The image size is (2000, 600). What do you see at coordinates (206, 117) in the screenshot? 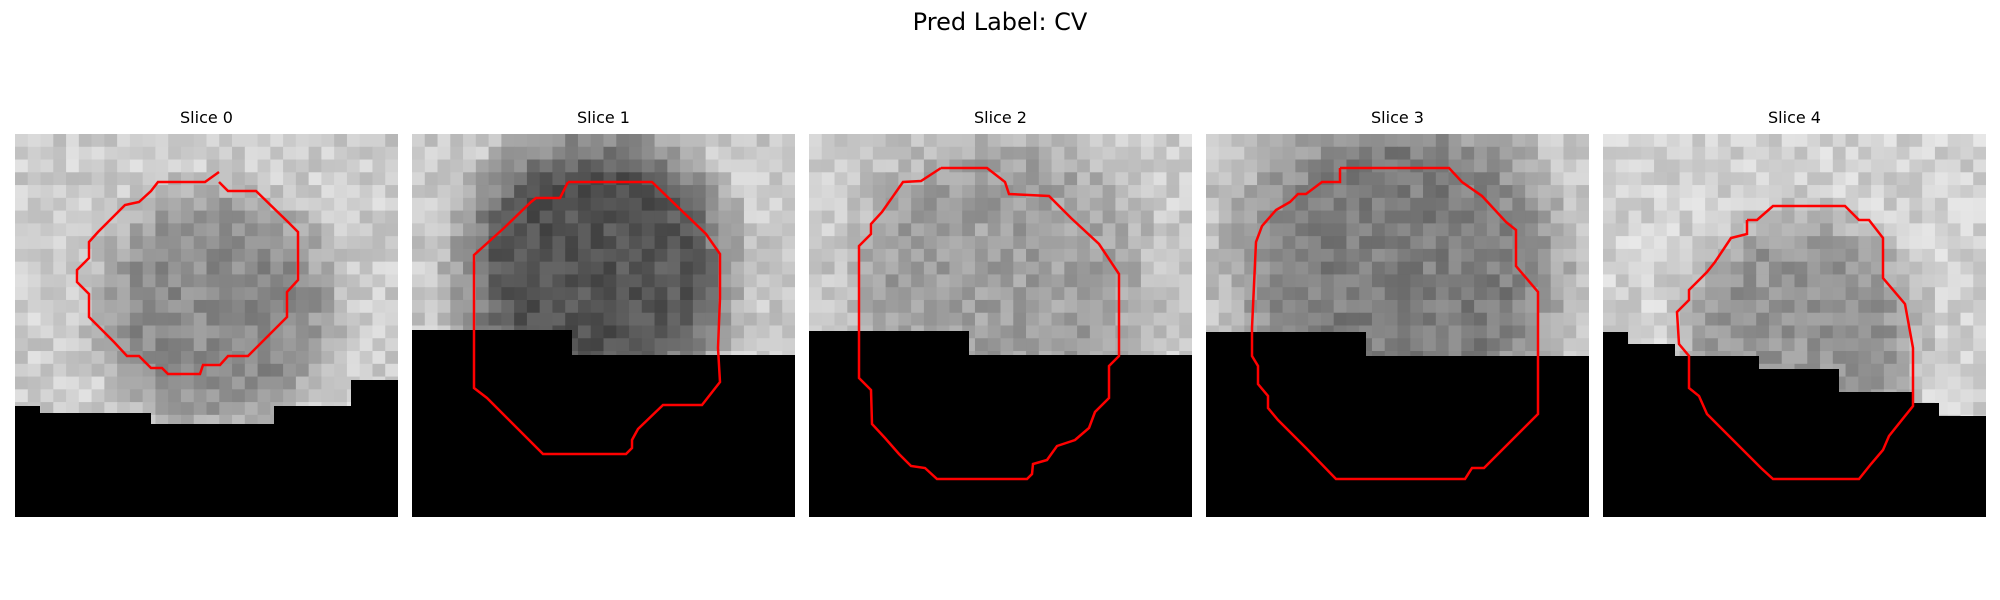
I see `slice-title-0: Slice 0` at bounding box center [206, 117].